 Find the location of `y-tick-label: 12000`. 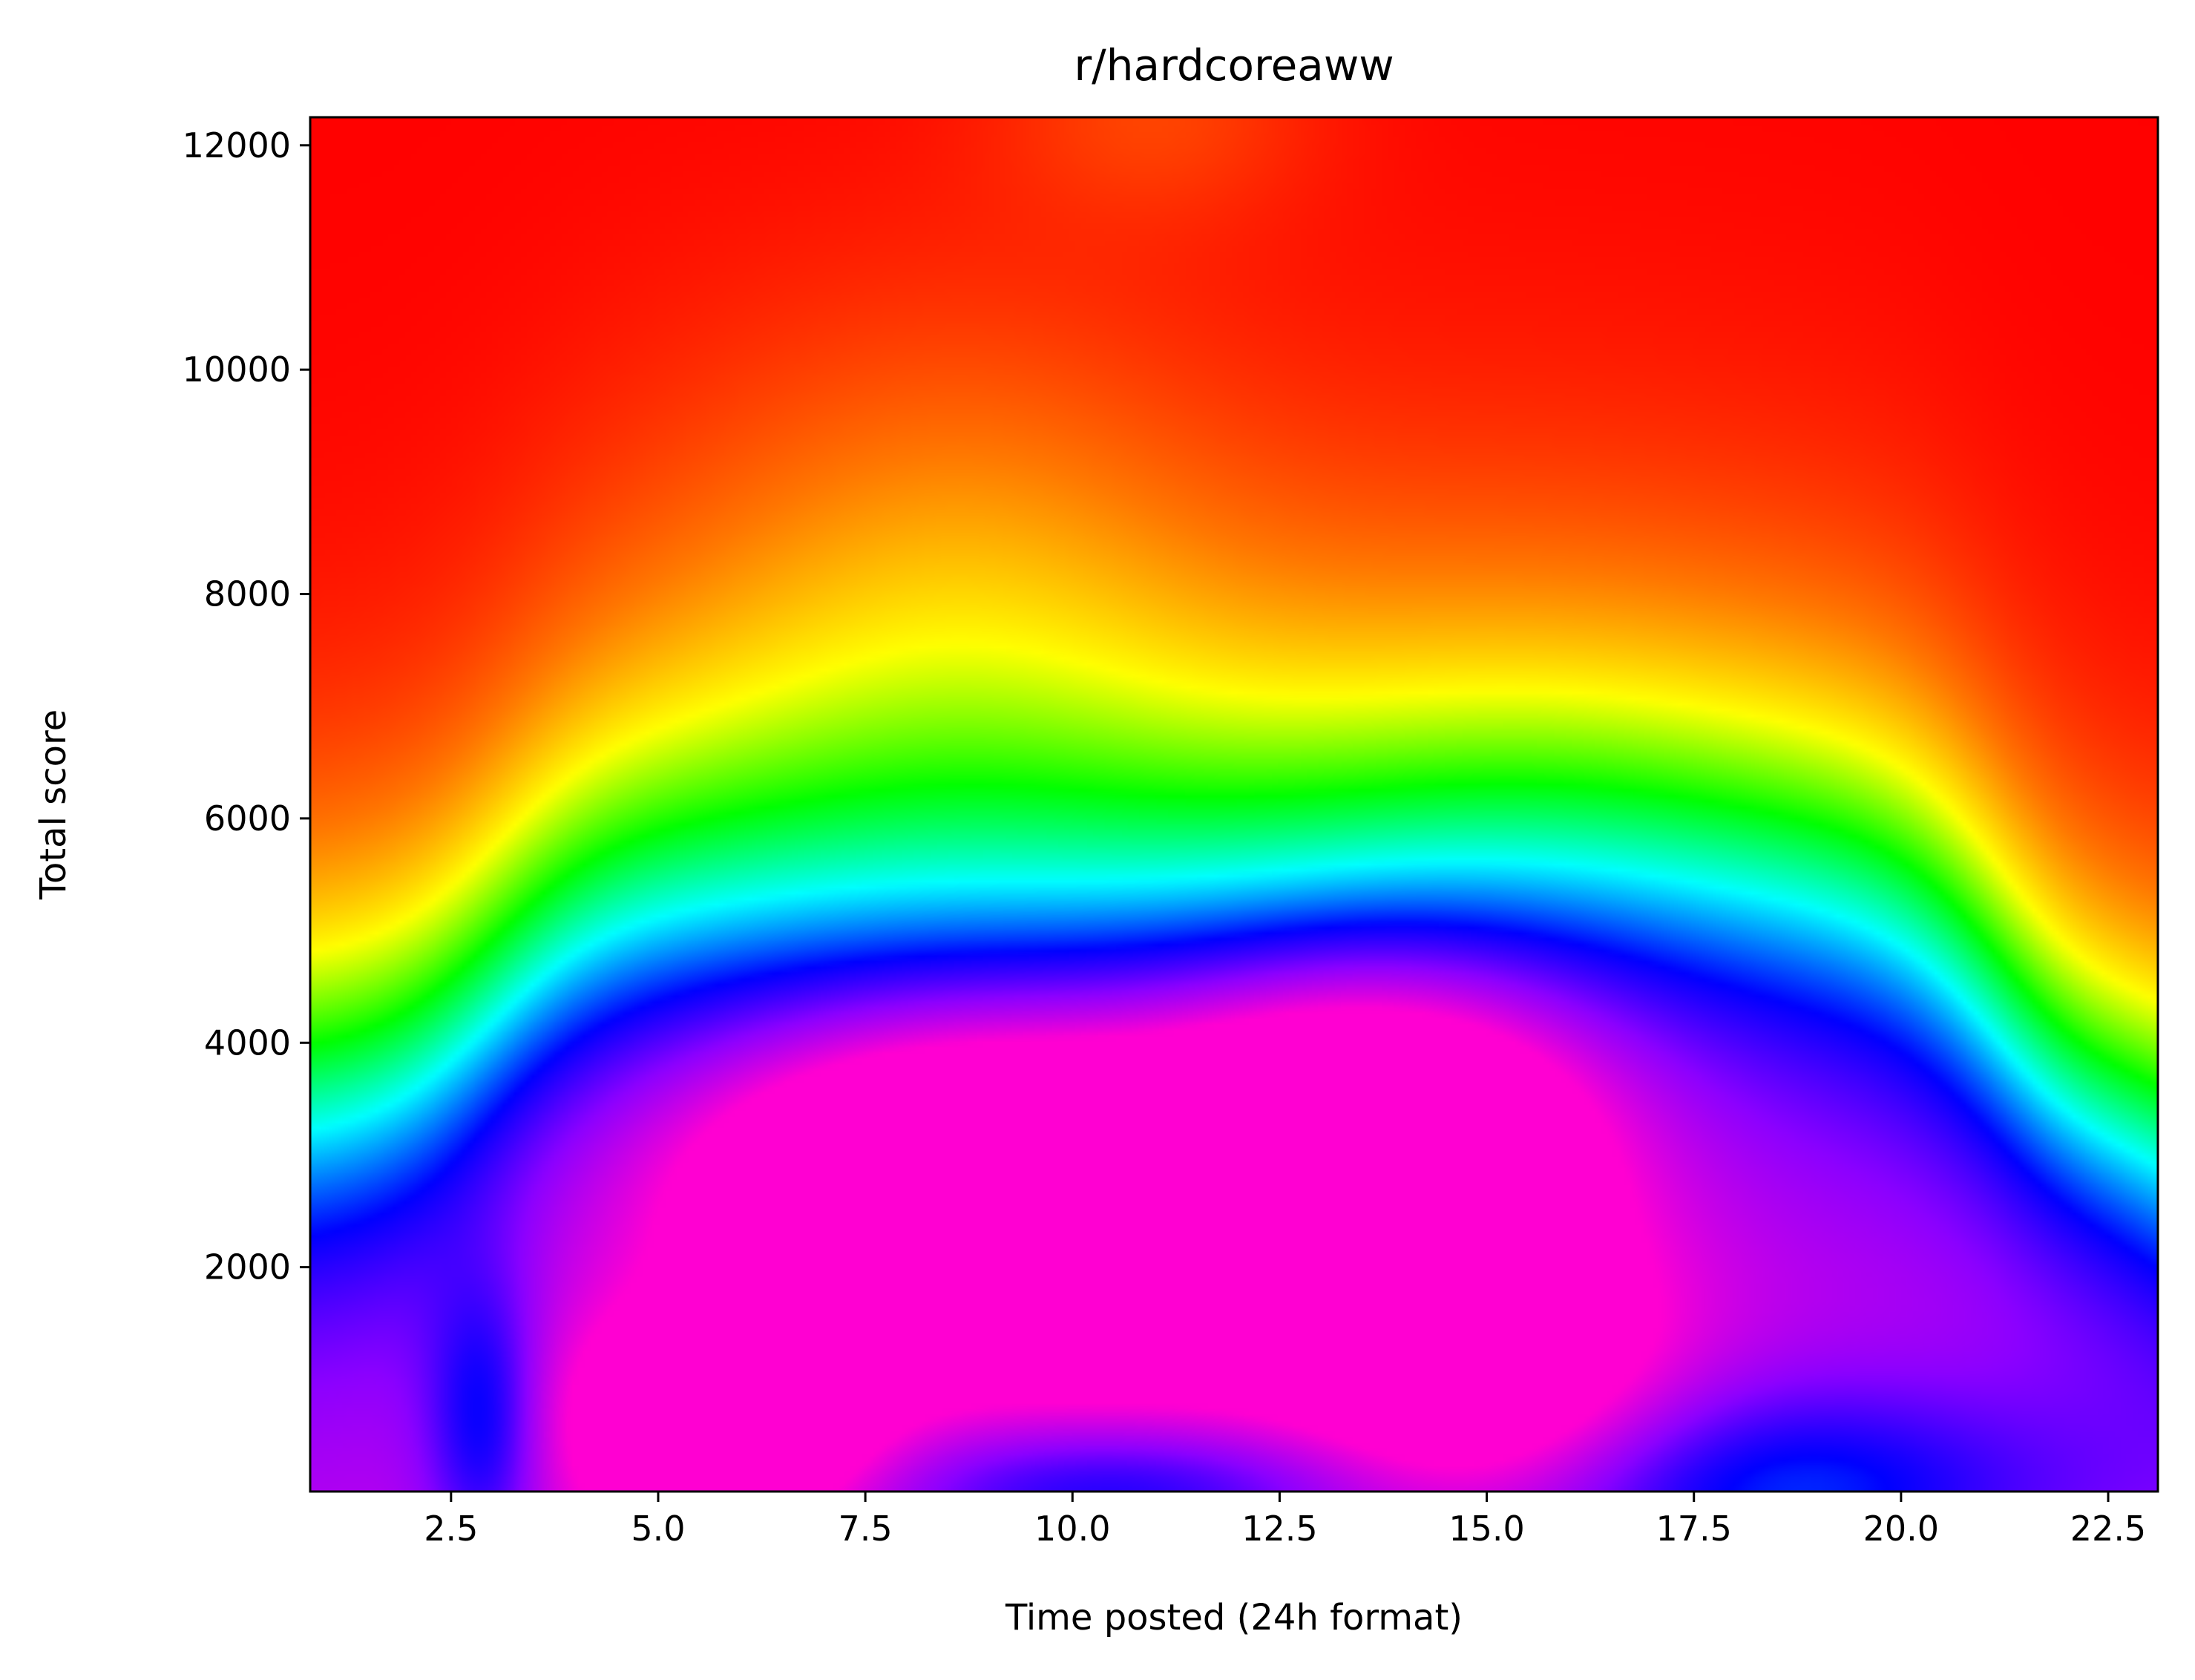

y-tick-label: 12000 is located at coordinates (237, 145).